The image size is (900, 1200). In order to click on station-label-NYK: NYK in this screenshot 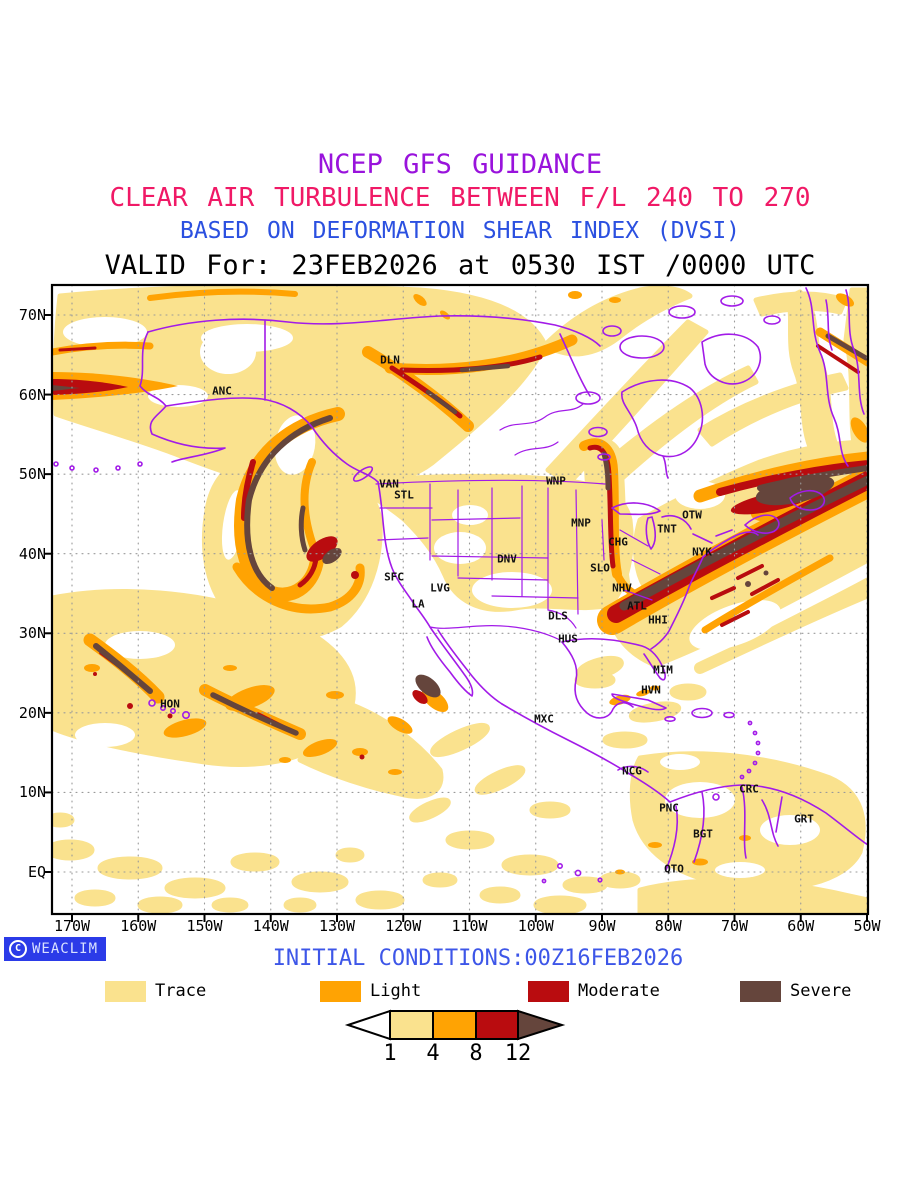, I will do `click(702, 552)`.